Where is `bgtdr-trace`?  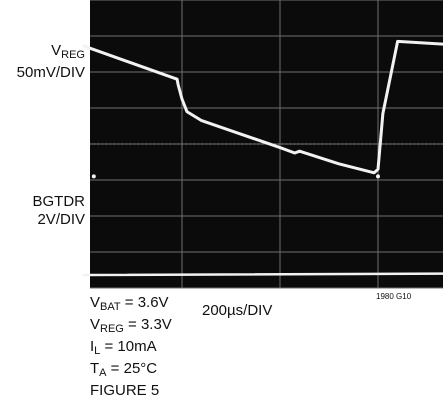
bgtdr-trace is located at coordinates (262, 274).